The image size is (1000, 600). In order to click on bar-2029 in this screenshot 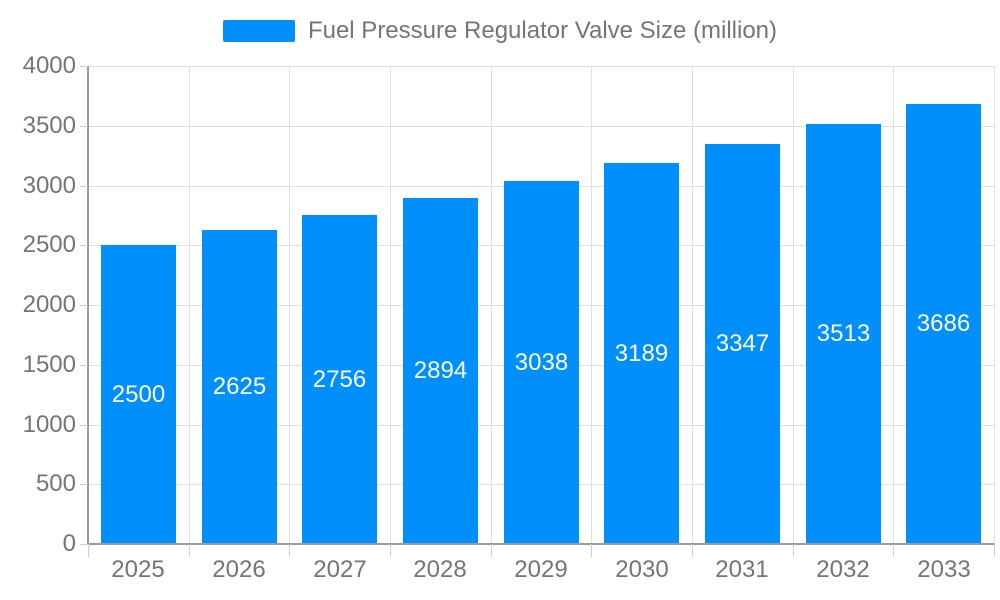, I will do `click(541, 362)`.